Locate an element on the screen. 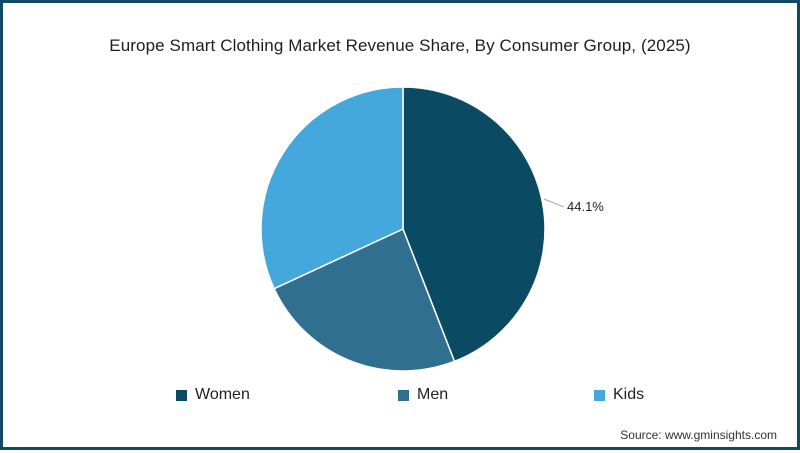  legend-label-men: Men is located at coordinates (433, 394).